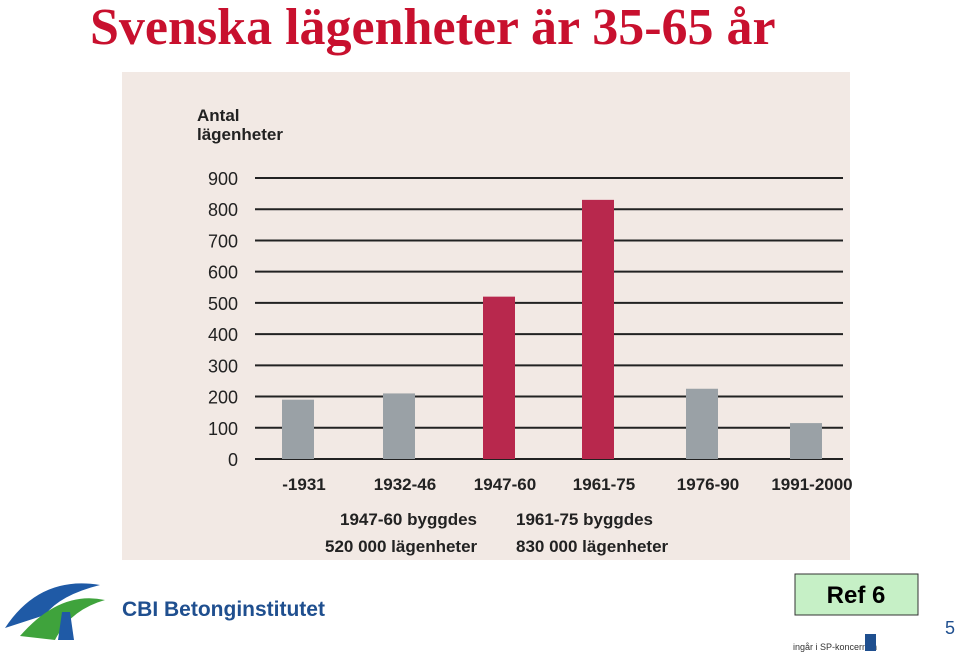 Image resolution: width=960 pixels, height=656 pixels. I want to click on footer-text: ingår i SP-koncernen, so click(835, 647).